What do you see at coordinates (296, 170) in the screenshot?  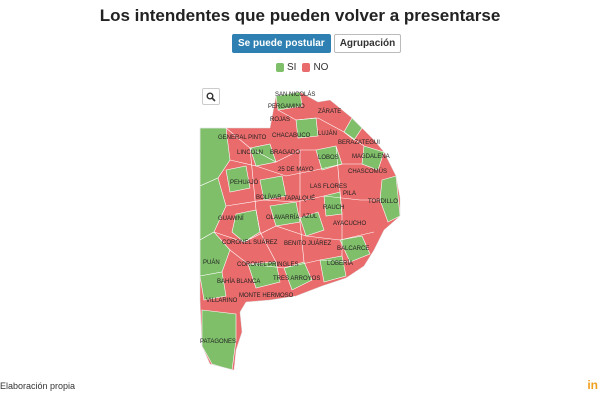 I see `label-25-de-mayo: 25 DE MAYO` at bounding box center [296, 170].